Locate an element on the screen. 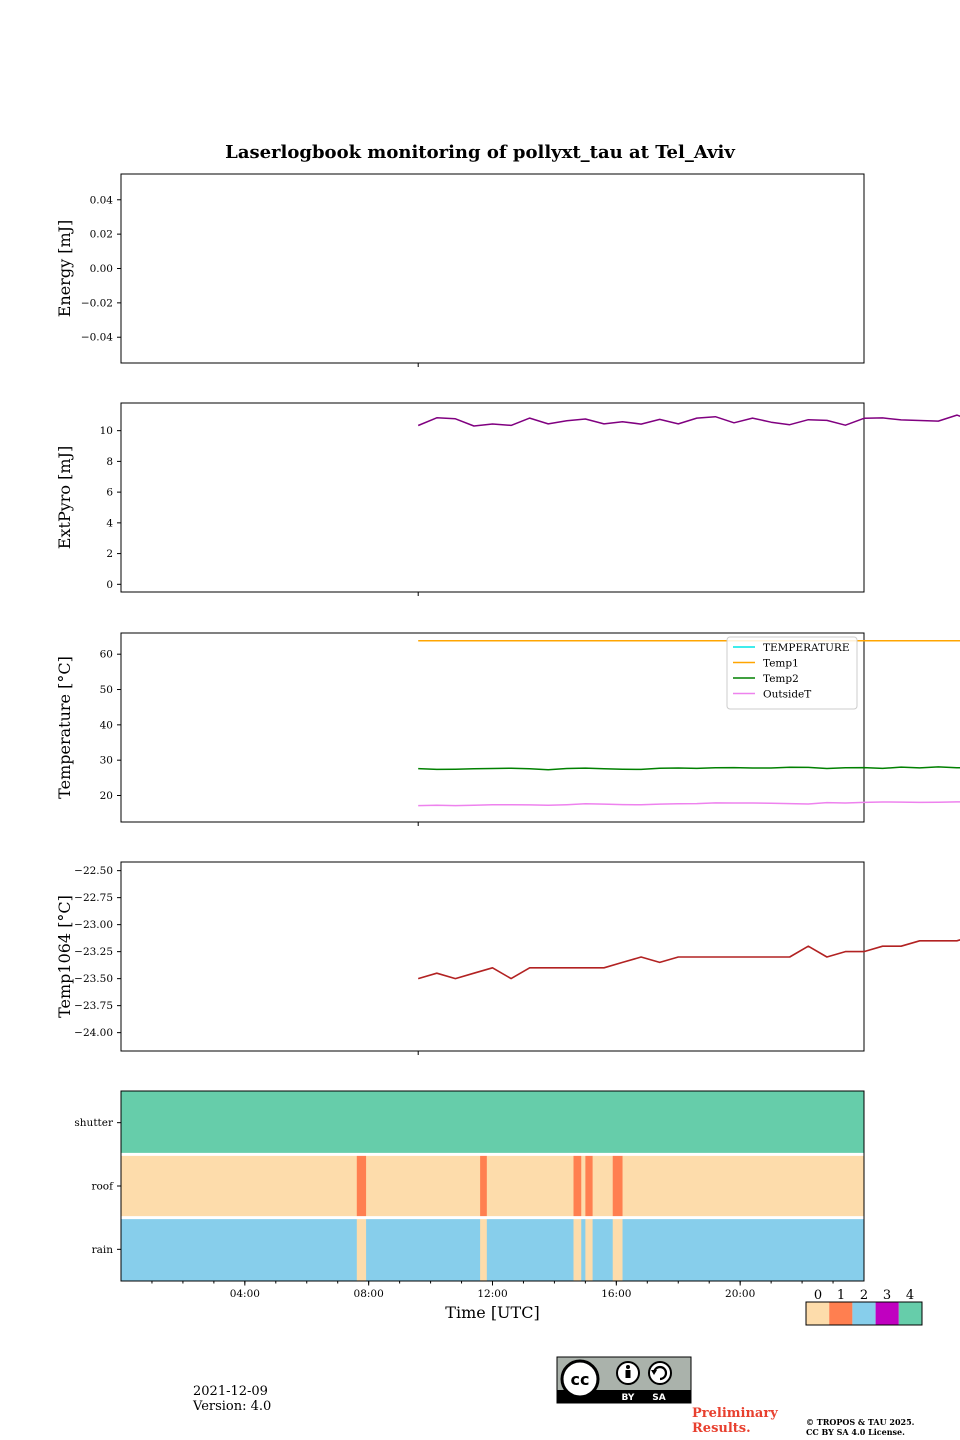 The width and height of the screenshot is (960, 1440). status-row-roof is located at coordinates (492, 1186).